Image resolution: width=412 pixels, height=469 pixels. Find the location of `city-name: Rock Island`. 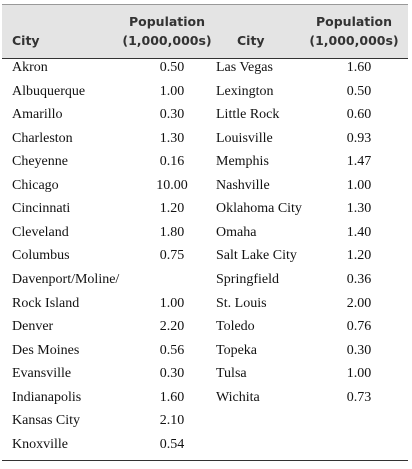

city-name: Rock Island is located at coordinates (46, 303).